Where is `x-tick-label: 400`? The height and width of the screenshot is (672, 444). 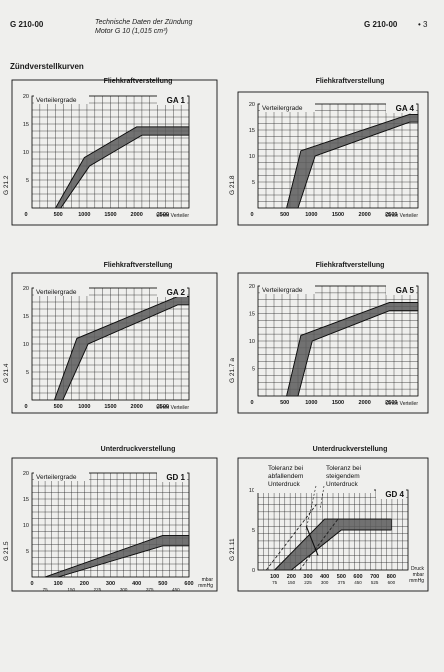
x-tick-label: 400 is located at coordinates (324, 577).